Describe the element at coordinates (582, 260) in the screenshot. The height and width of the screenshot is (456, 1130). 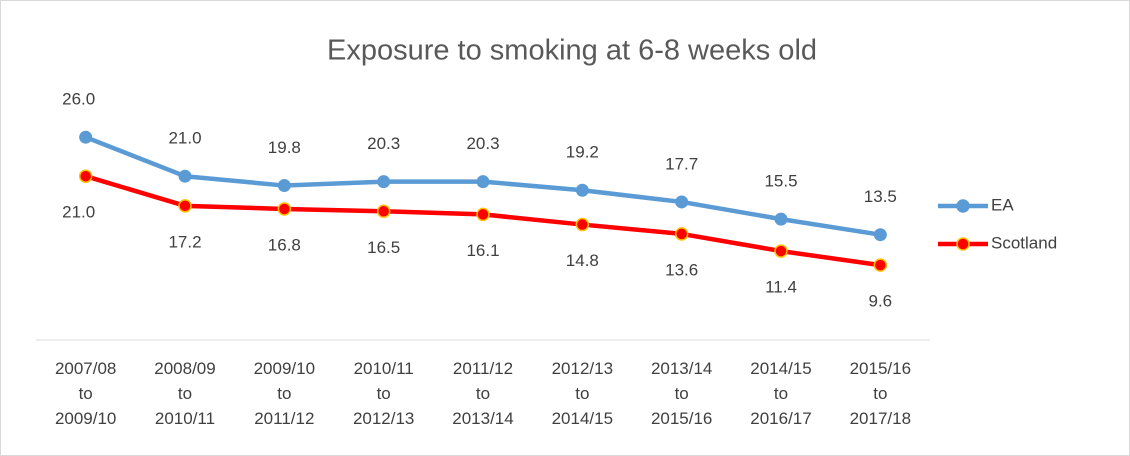
I see `data-label: 14.8` at that location.